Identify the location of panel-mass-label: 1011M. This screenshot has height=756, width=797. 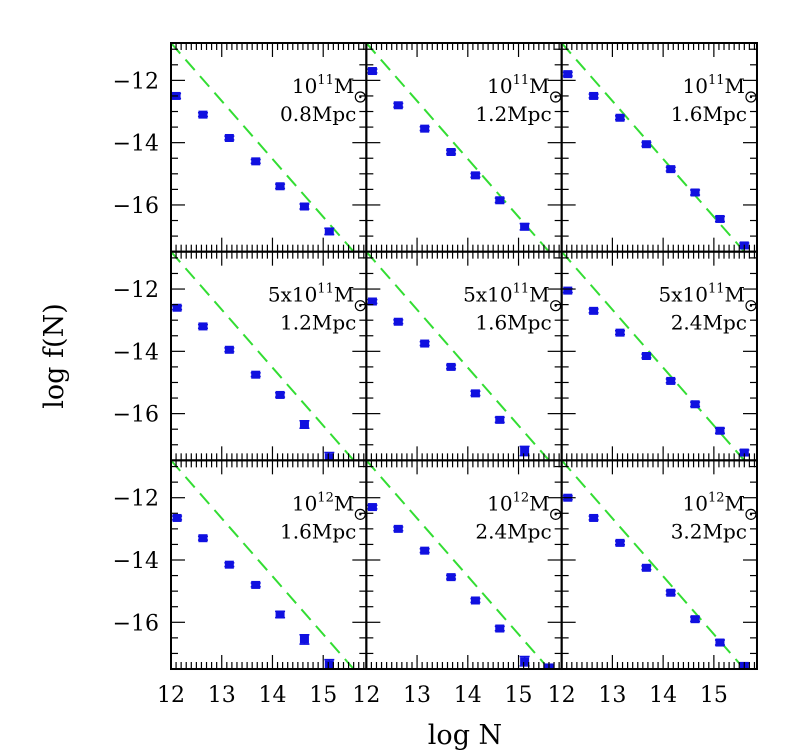
(714, 85).